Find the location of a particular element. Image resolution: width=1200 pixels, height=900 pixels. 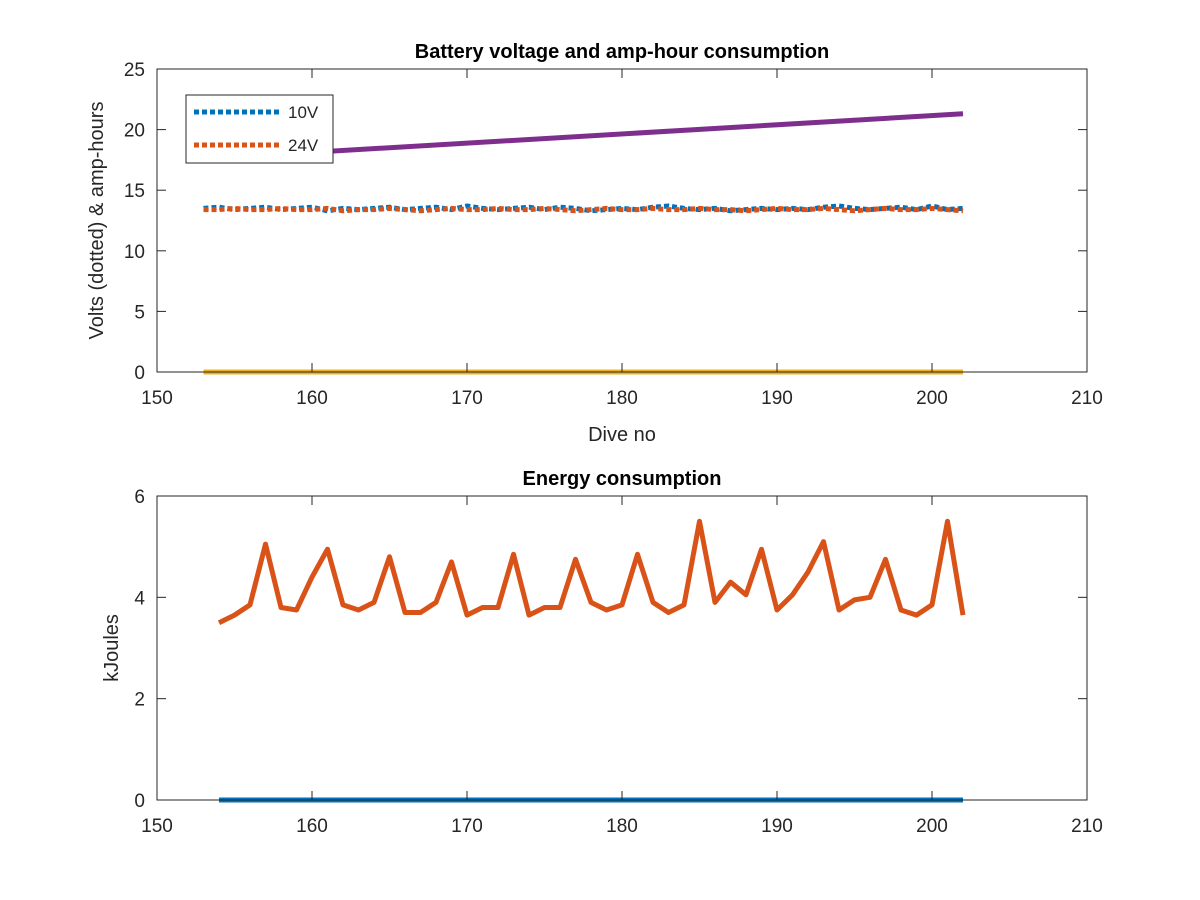

voltage-y-tick-label: 15 is located at coordinates (134, 191).